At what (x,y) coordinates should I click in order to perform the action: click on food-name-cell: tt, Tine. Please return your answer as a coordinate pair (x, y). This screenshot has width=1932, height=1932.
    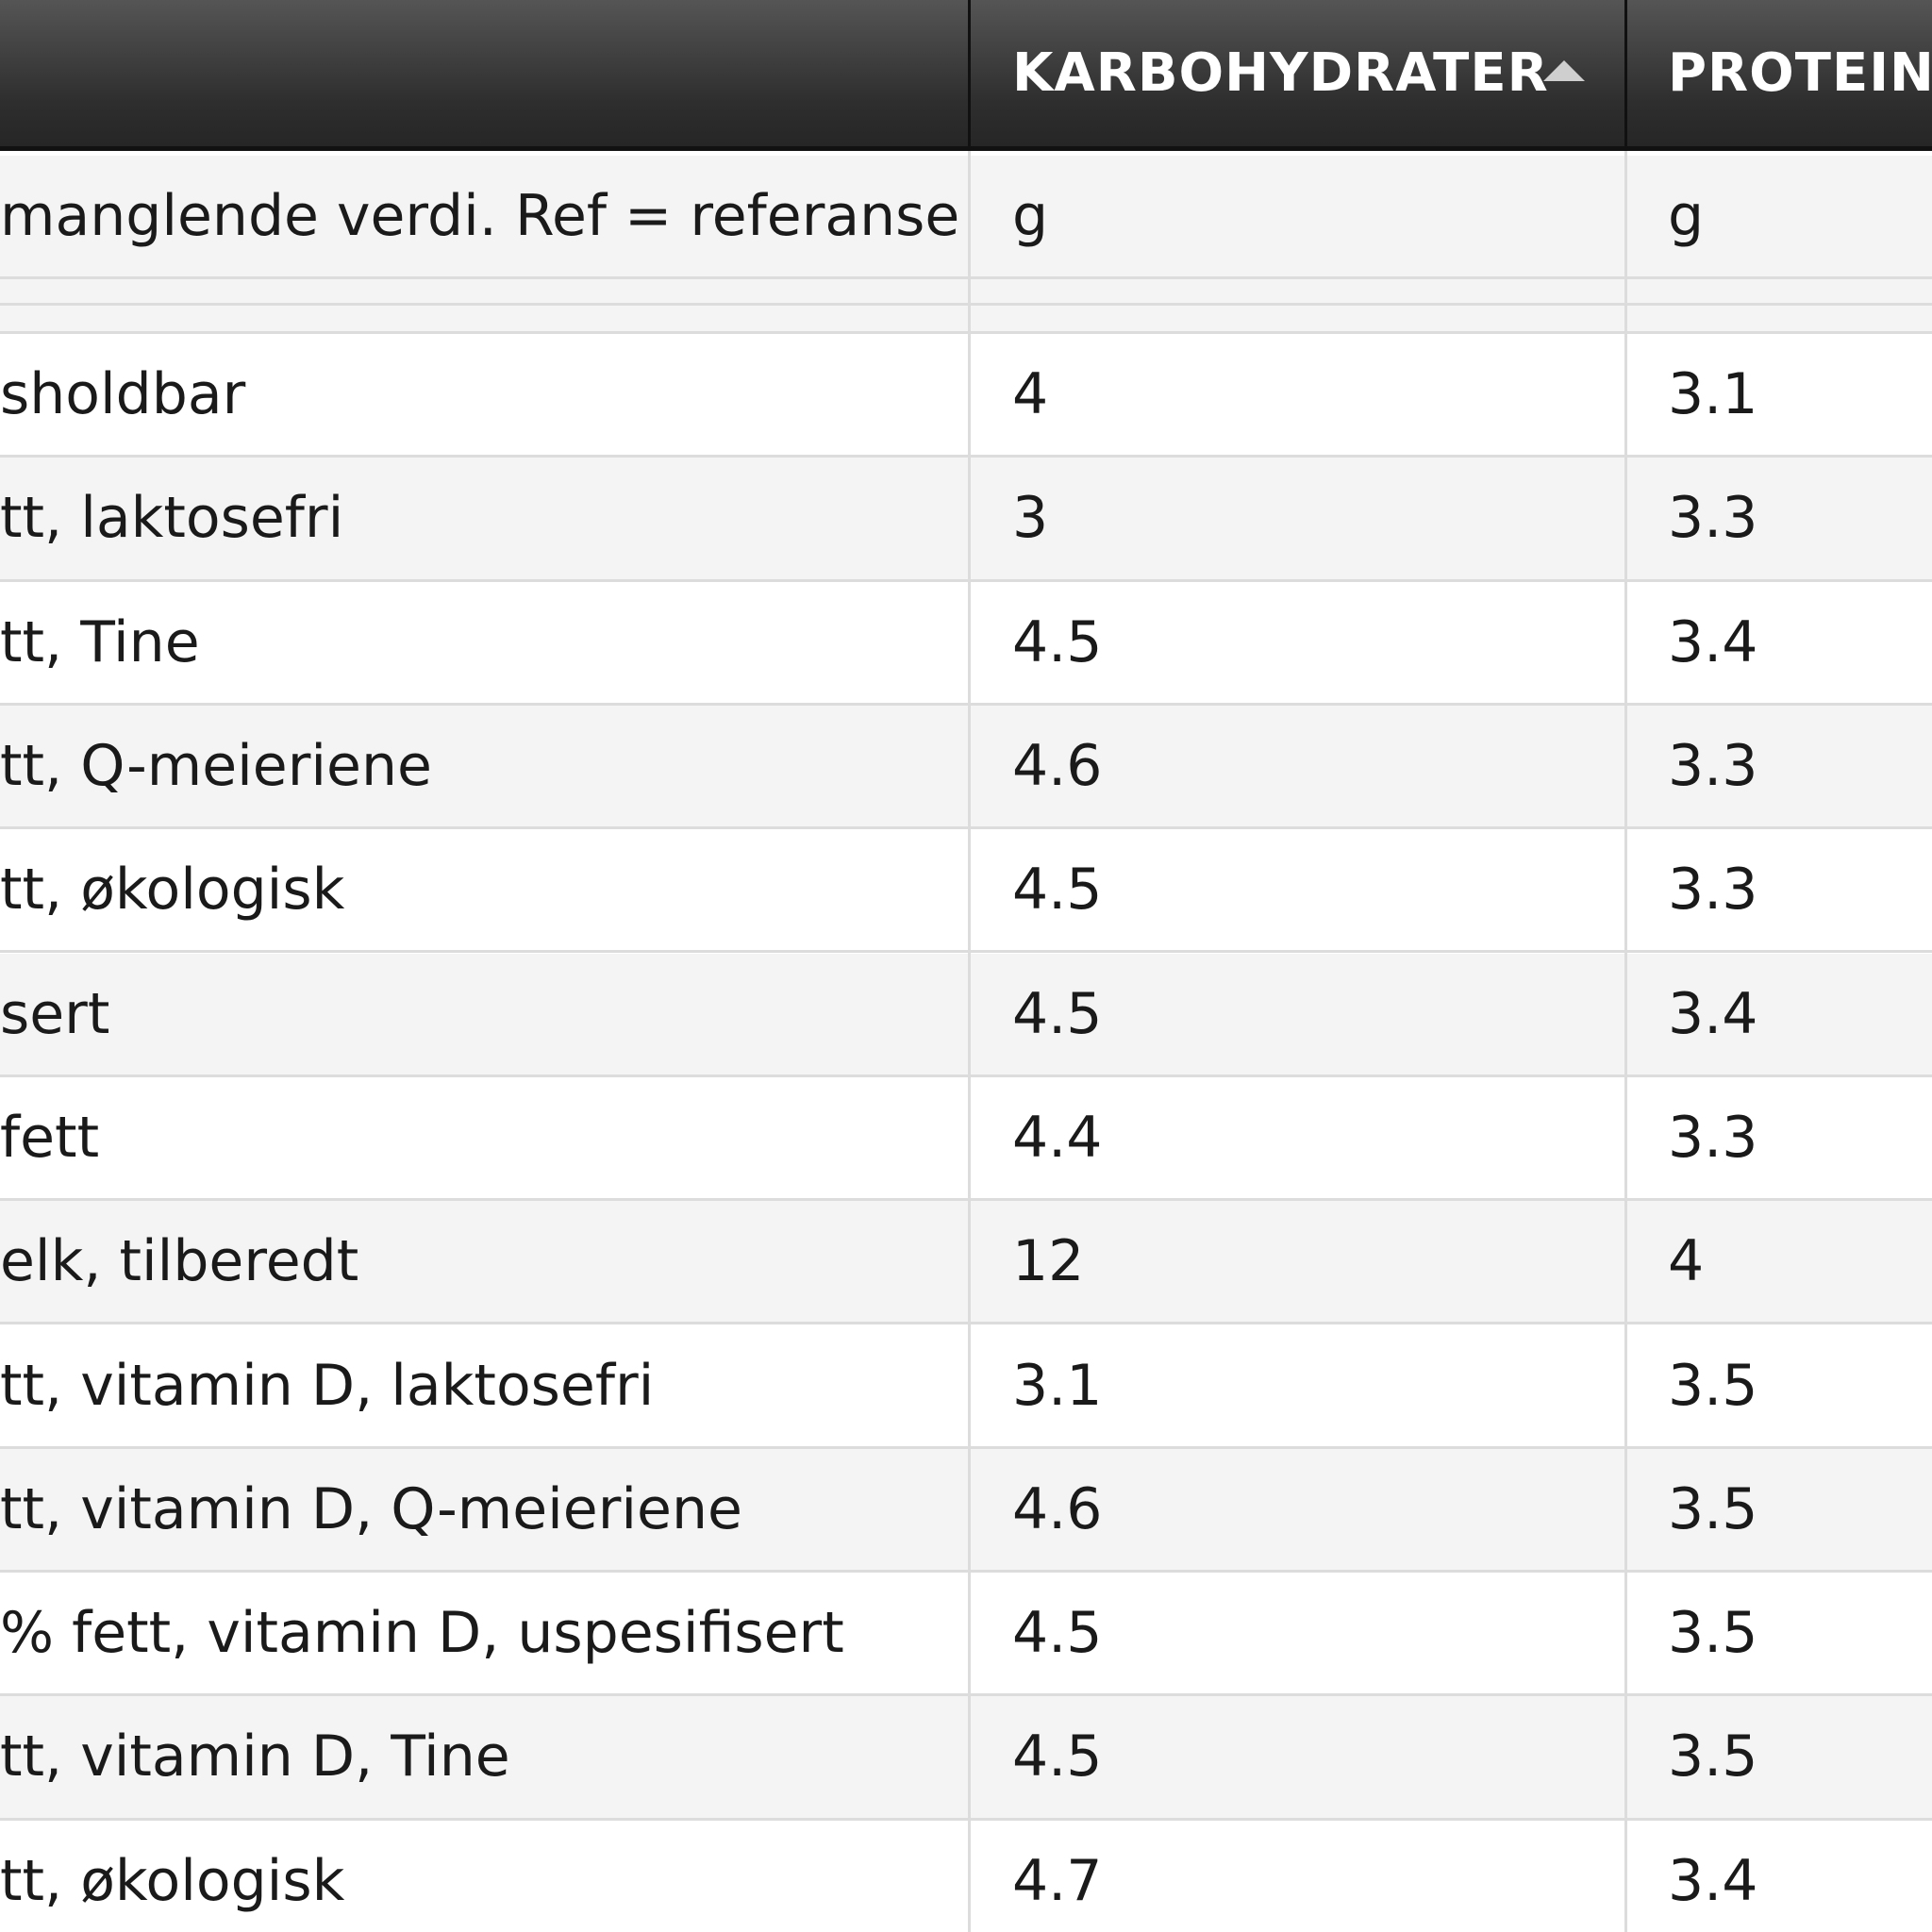
    Looking at the image, I should click on (100, 642).